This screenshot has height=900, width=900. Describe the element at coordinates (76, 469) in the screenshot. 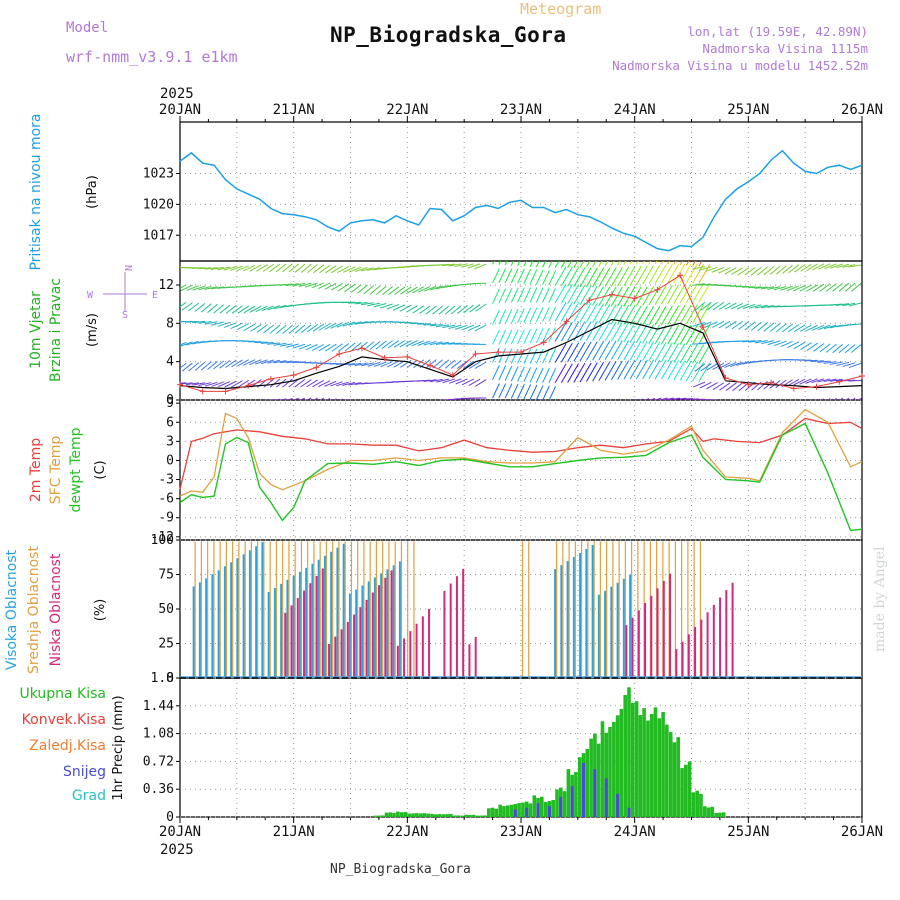

I see `temp-axis-label-dewpt: dewpt Temp` at that location.